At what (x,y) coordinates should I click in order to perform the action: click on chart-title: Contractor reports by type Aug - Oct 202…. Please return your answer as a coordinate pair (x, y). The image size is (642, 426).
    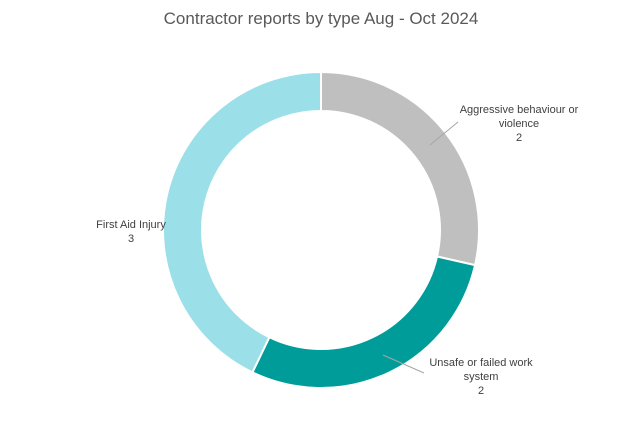
    Looking at the image, I should click on (321, 18).